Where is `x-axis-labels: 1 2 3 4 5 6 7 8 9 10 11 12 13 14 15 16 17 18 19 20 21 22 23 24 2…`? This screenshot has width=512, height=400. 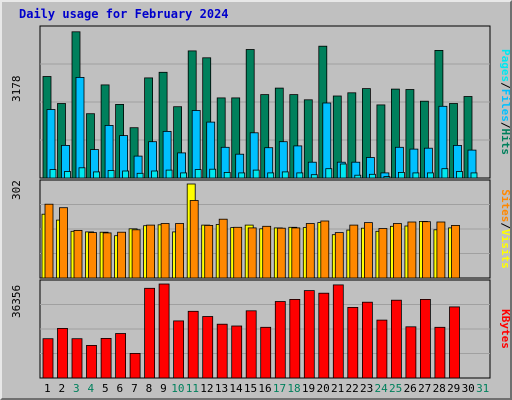 x-axis-labels: 1 2 3 4 5 6 7 8 9 10 11 12 13 14 15 16 17 18 19 20 21 22 23 24 2… is located at coordinates (266, 388).